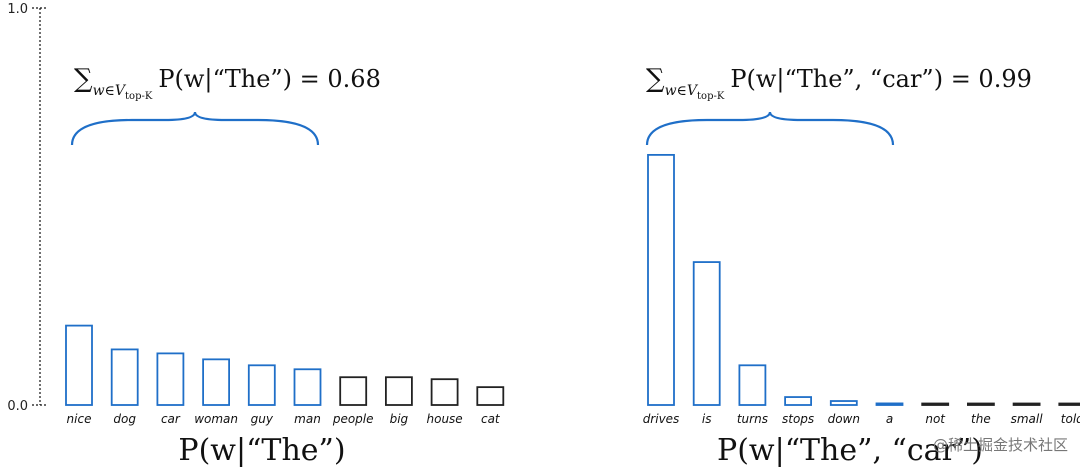 This screenshot has height=471, width=1080. I want to click on x-axis-label-right: P(w|“The”, “car”), so click(850, 450).